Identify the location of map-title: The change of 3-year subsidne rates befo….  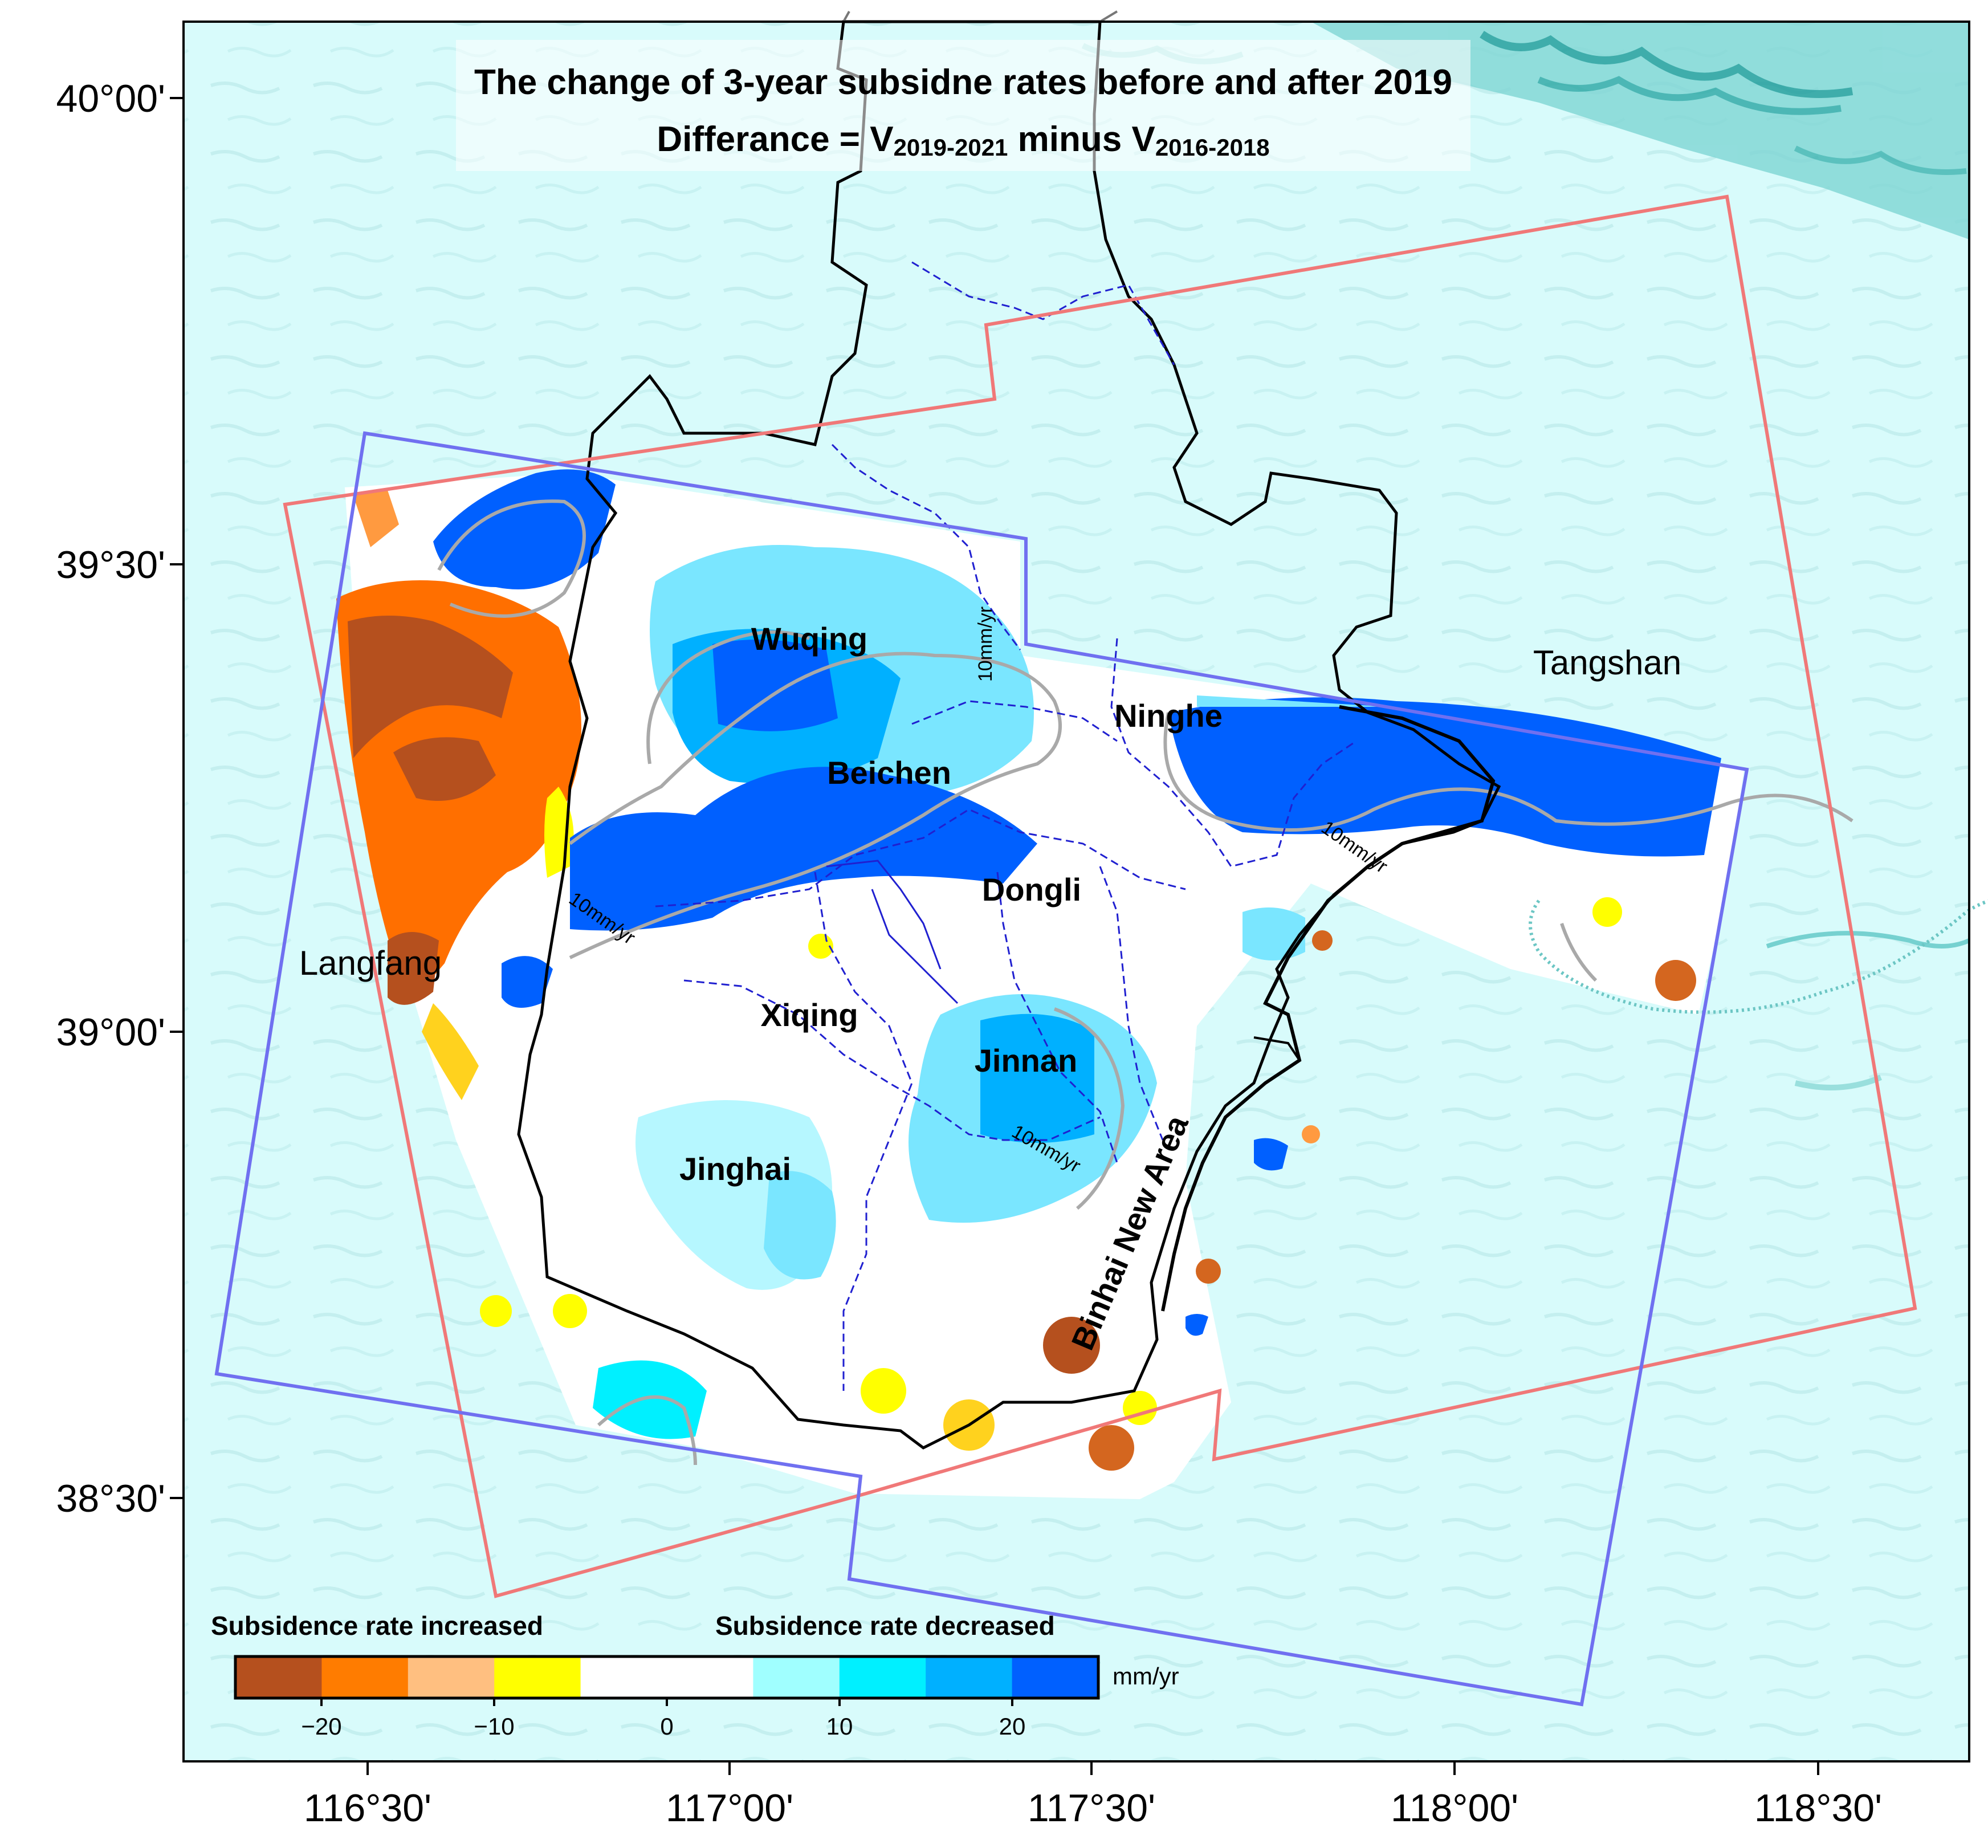
(963, 82).